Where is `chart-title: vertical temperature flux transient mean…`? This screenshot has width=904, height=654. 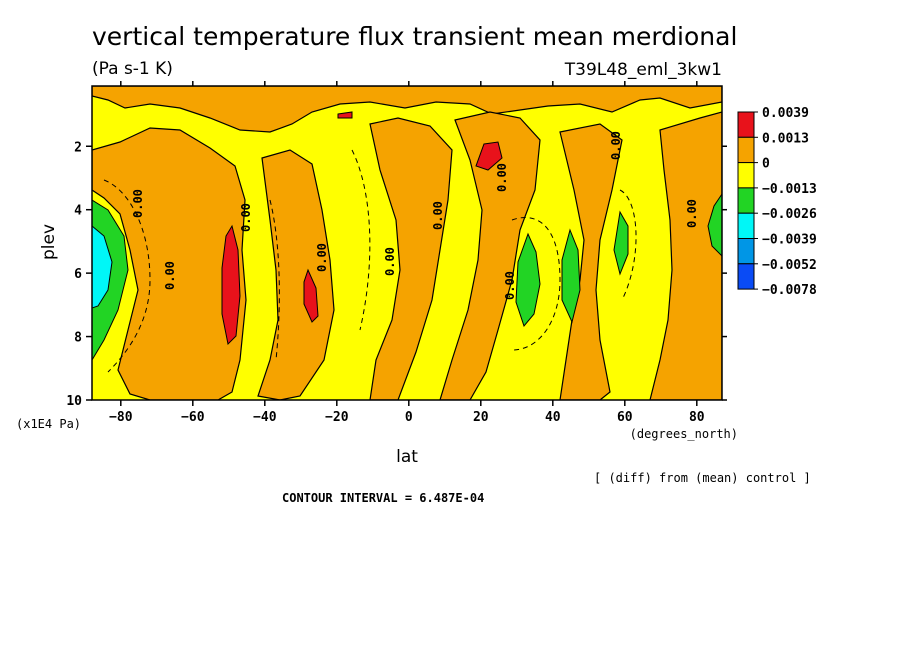
chart-title: vertical temperature flux transient mean… is located at coordinates (414, 36).